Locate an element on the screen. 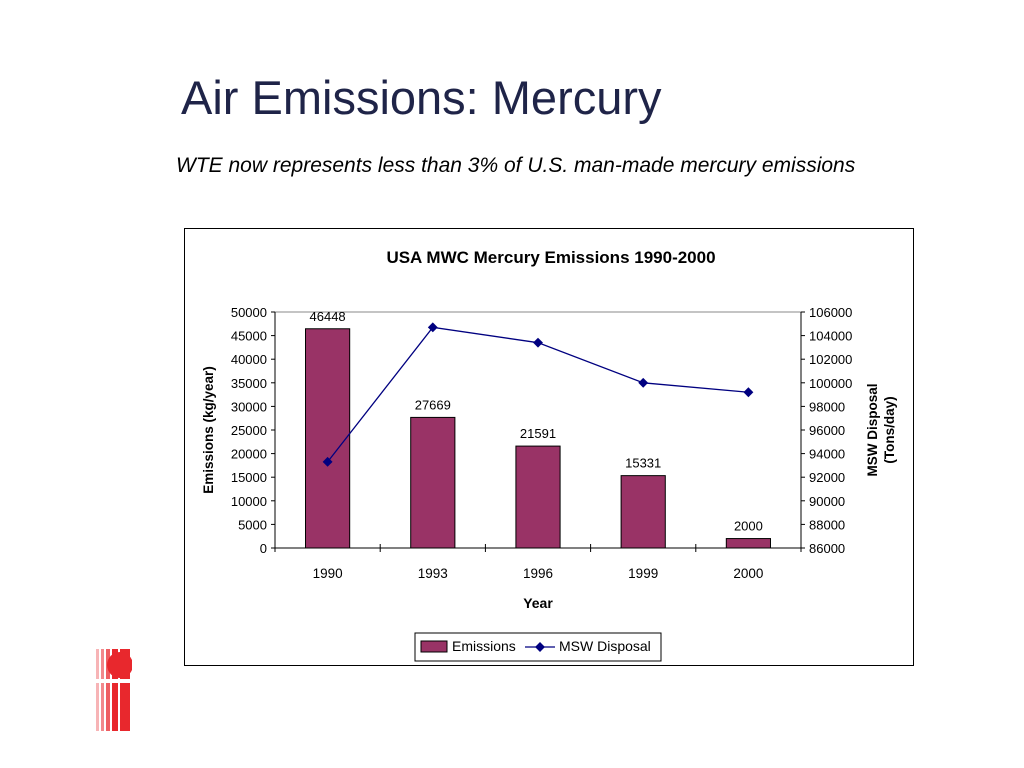 This screenshot has width=1024, height=768. y2-tick-label: 100000 is located at coordinates (830, 383).